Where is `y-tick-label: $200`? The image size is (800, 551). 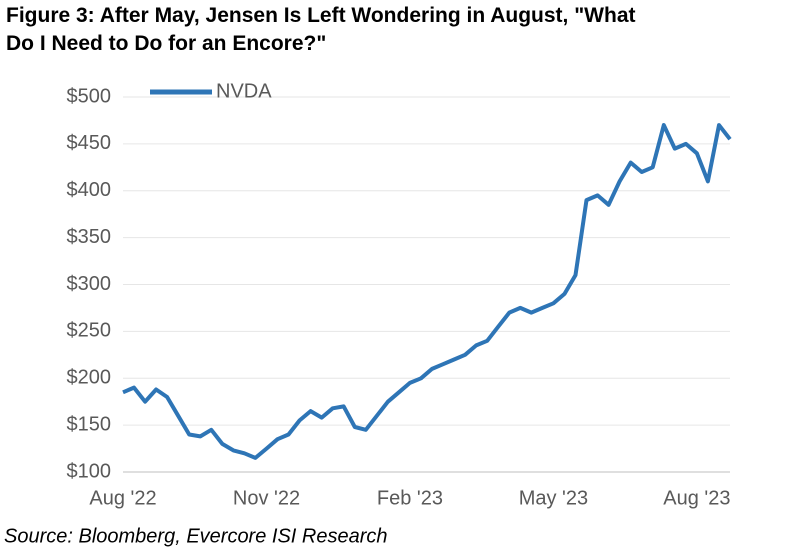 y-tick-label: $200 is located at coordinates (89, 378).